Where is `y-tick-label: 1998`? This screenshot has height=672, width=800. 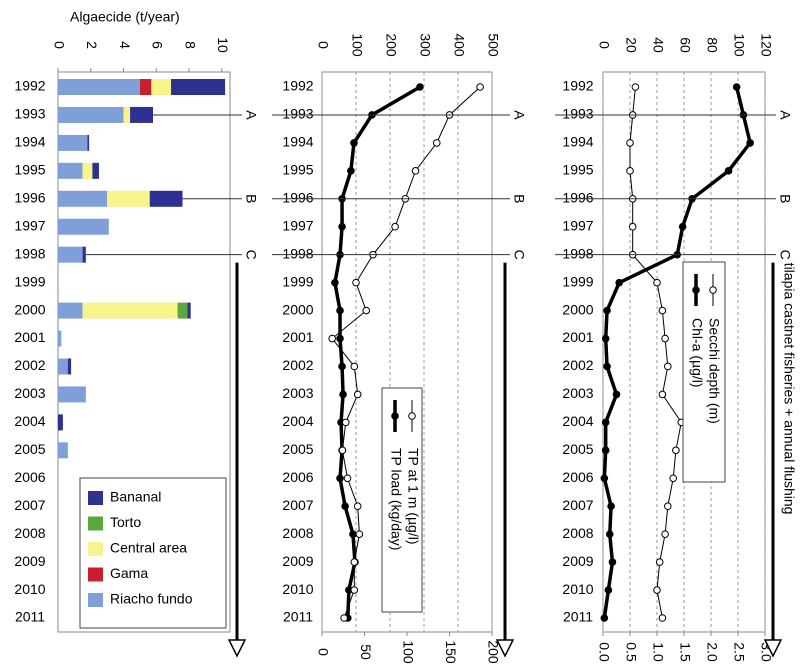
y-tick-label: 1998 is located at coordinates (297, 253).